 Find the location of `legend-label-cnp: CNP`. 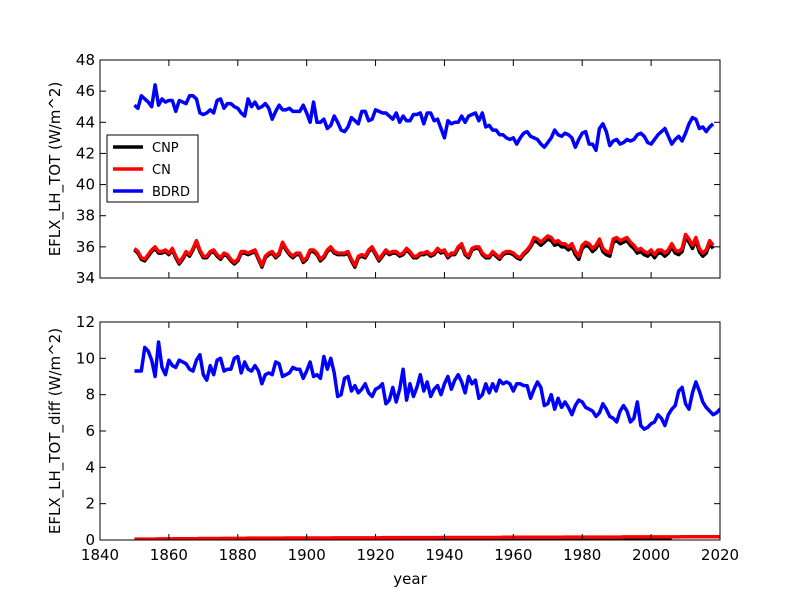

legend-label-cnp: CNP is located at coordinates (165, 148).